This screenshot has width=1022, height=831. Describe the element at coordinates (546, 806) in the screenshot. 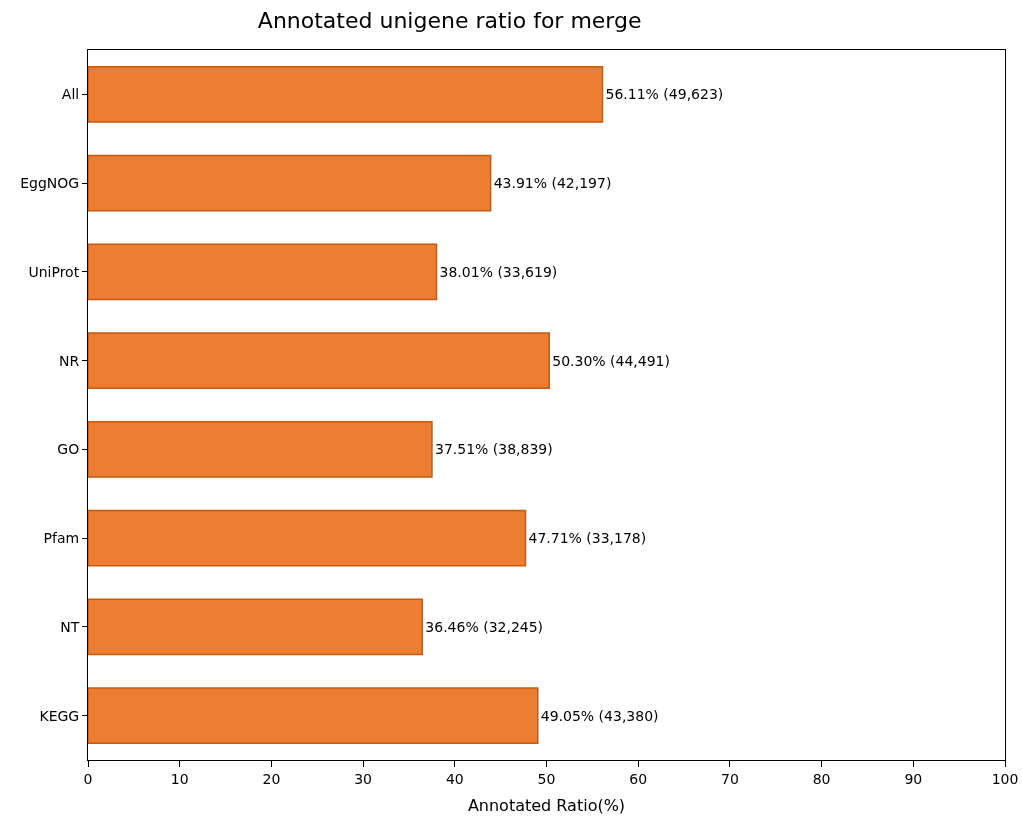

I see `x-axis-title: Annotated Ratio(%)` at that location.